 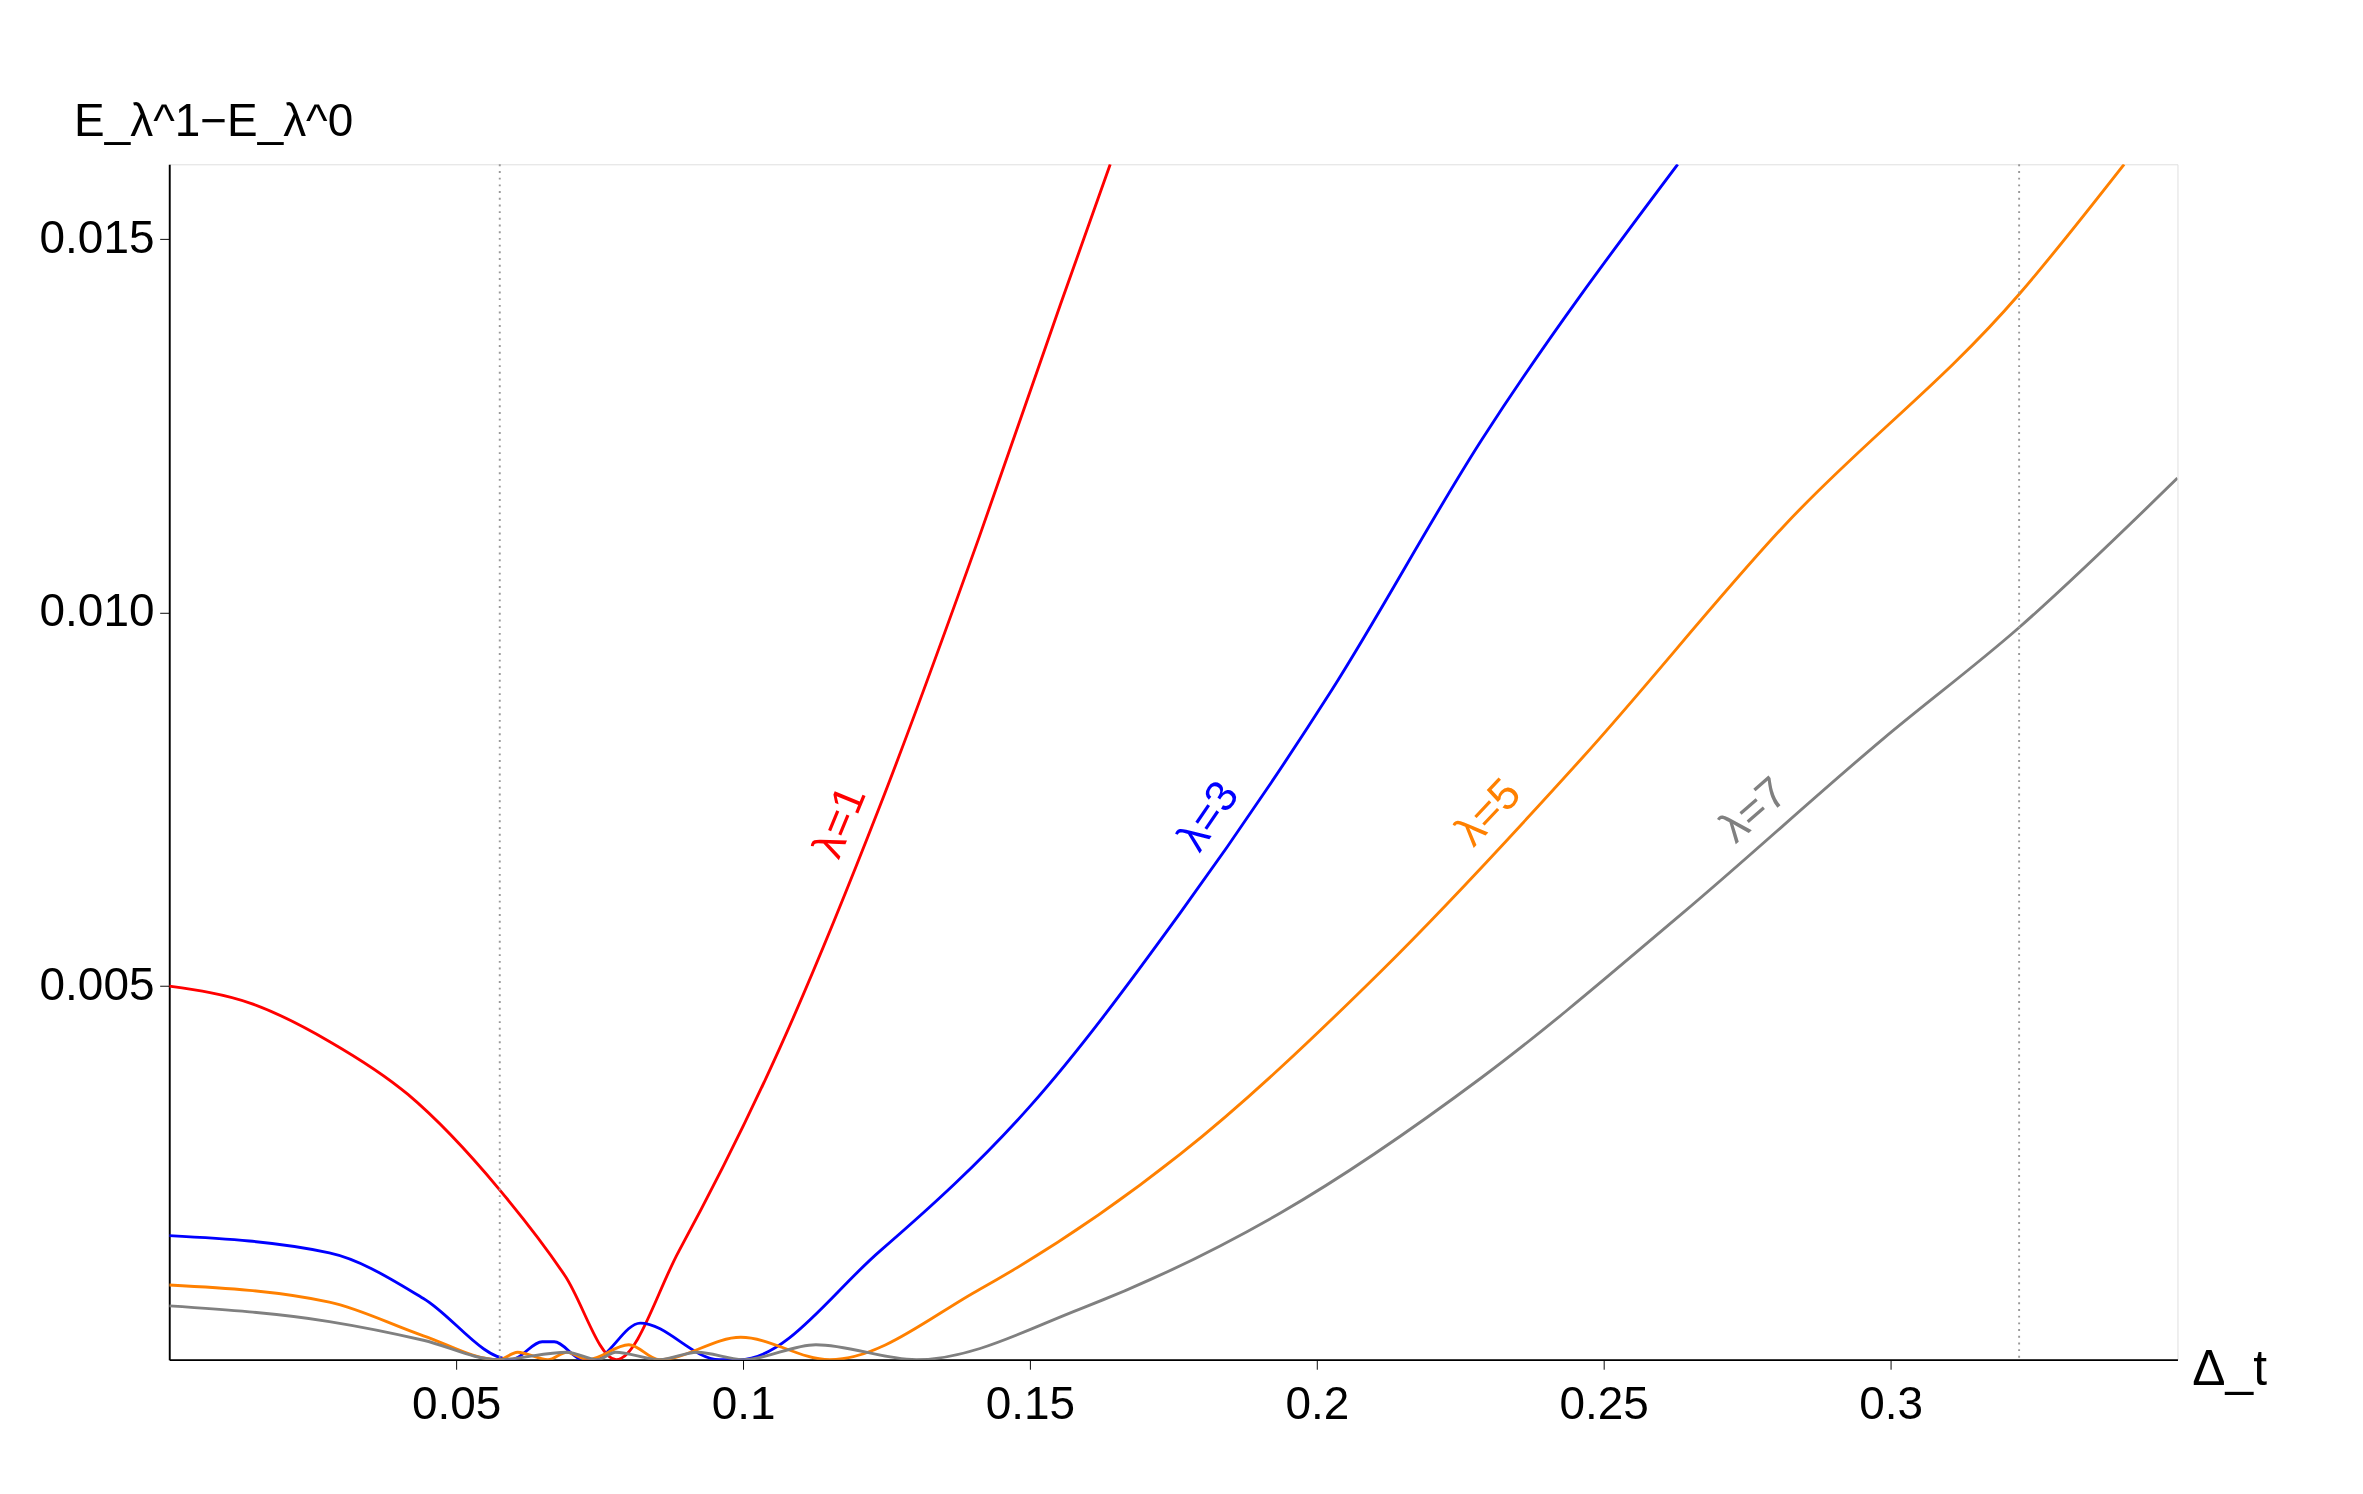 What do you see at coordinates (2230, 1368) in the screenshot?
I see `x-axis-title: Δ_t` at bounding box center [2230, 1368].